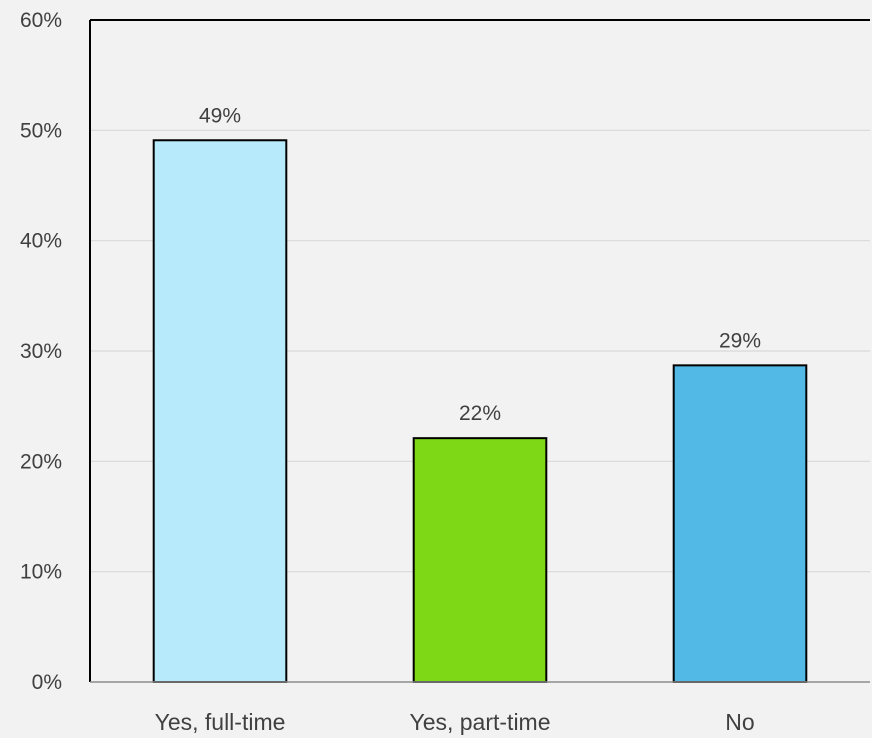 This screenshot has height=738, width=872. I want to click on x-category-label: No, so click(739, 722).